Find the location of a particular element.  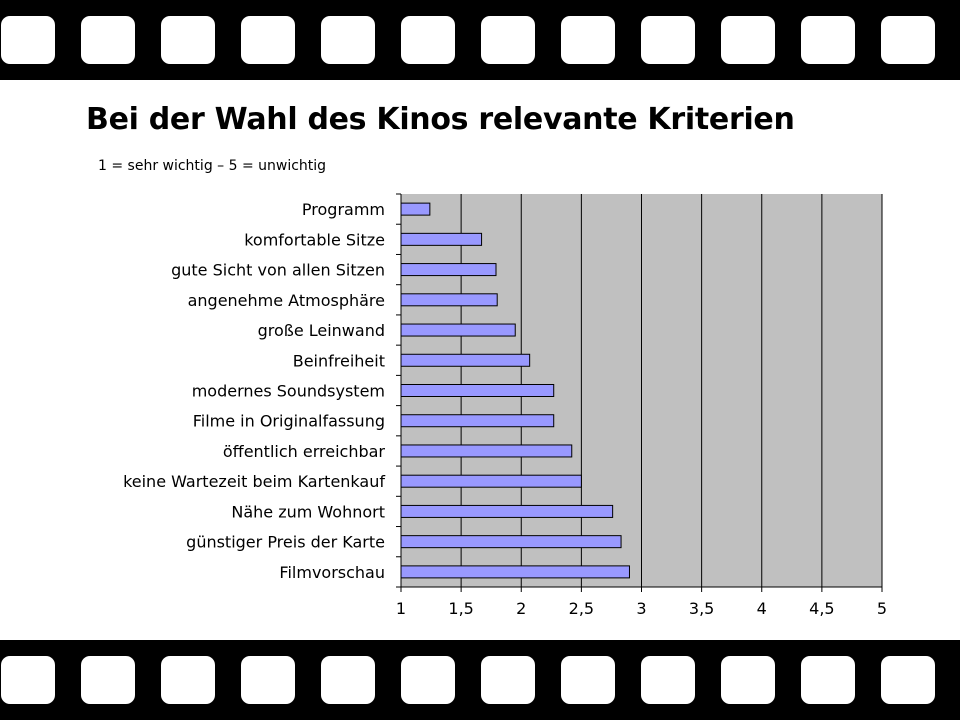

category-label: Programm is located at coordinates (343, 209).